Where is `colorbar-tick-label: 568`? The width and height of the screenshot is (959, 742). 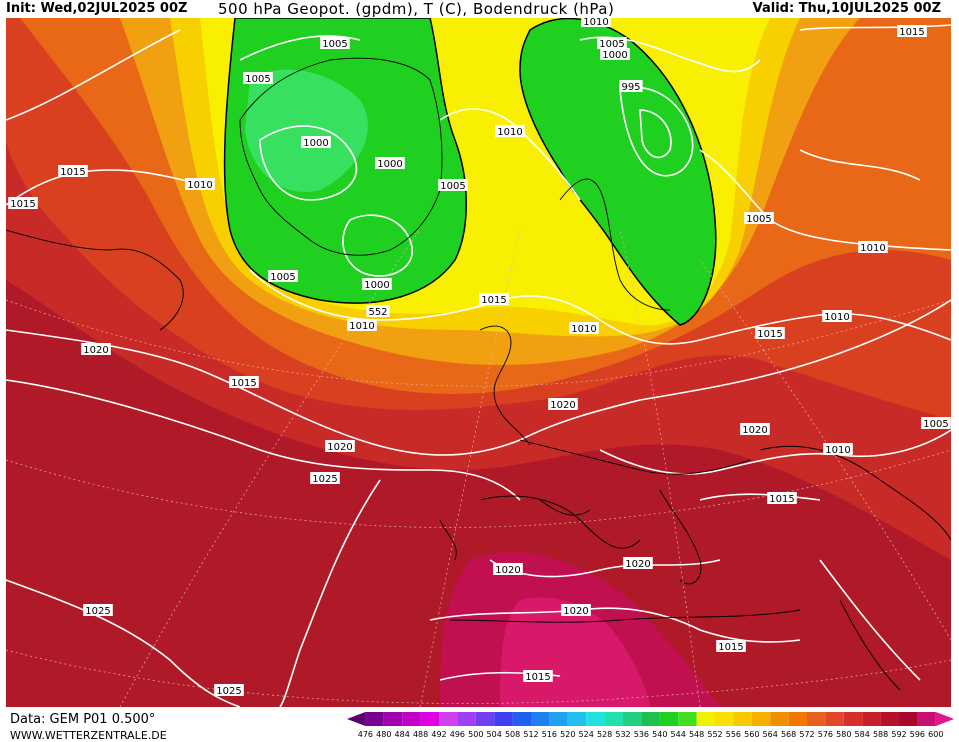
colorbar-tick-label: 568 is located at coordinates (788, 734).